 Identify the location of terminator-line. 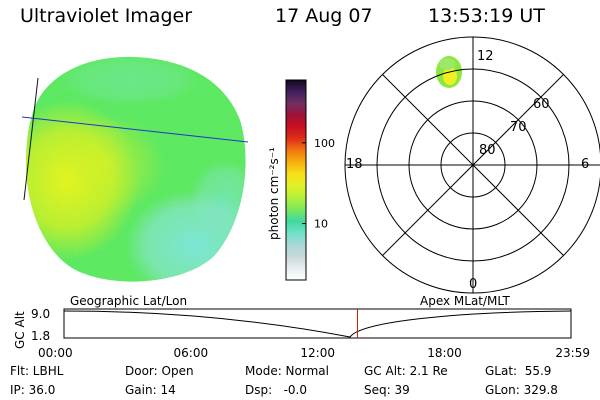
(135, 129).